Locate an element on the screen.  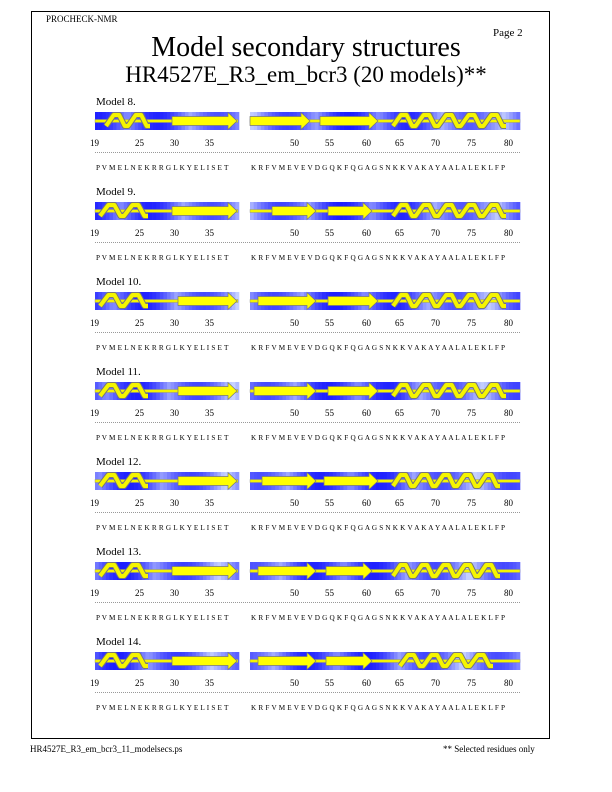
model-label: Model 14. is located at coordinates (119, 642).